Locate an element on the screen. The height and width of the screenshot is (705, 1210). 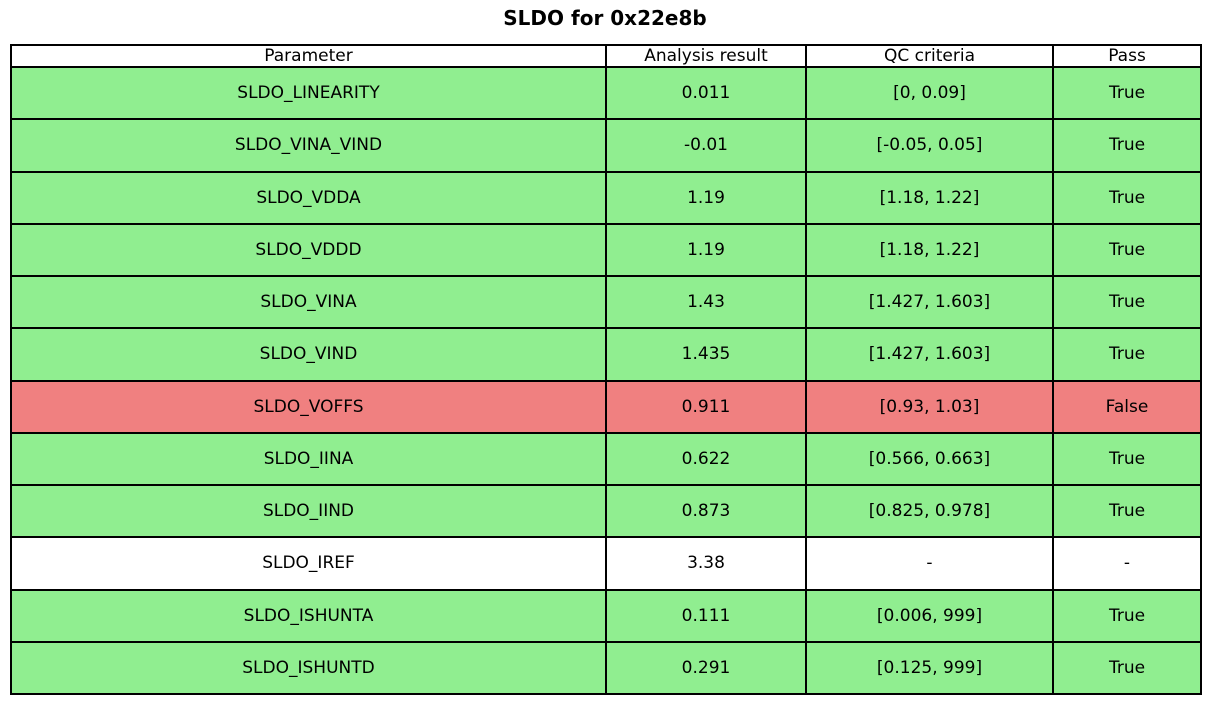
cell-parameter: SLDO_IINA is located at coordinates (308, 459).